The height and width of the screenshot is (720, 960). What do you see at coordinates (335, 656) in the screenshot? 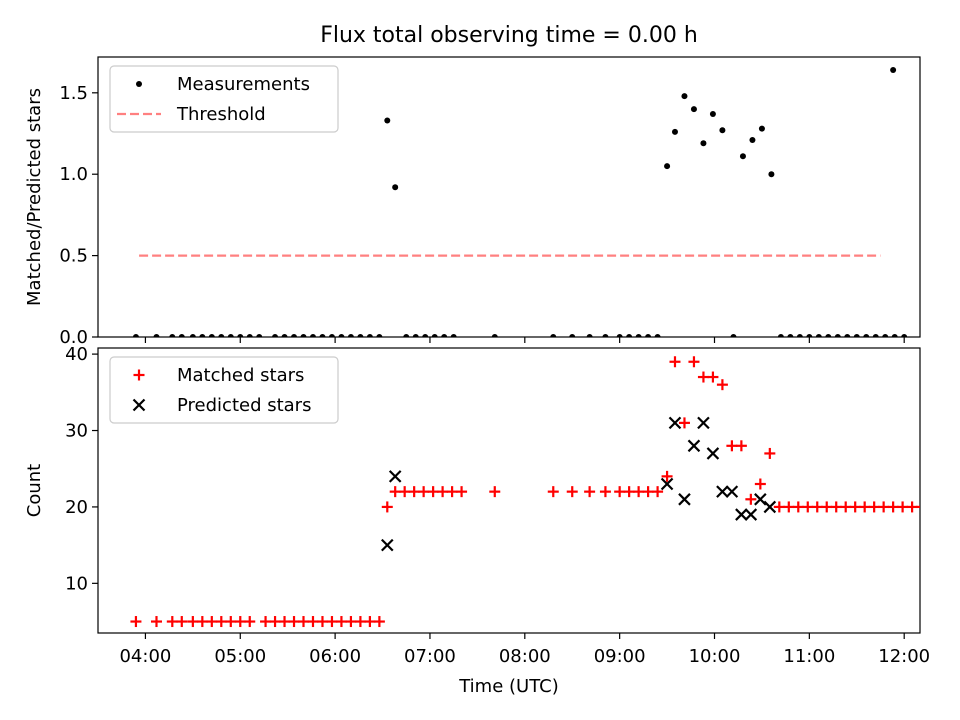
I see `x-tick-label: 06:00` at bounding box center [335, 656].